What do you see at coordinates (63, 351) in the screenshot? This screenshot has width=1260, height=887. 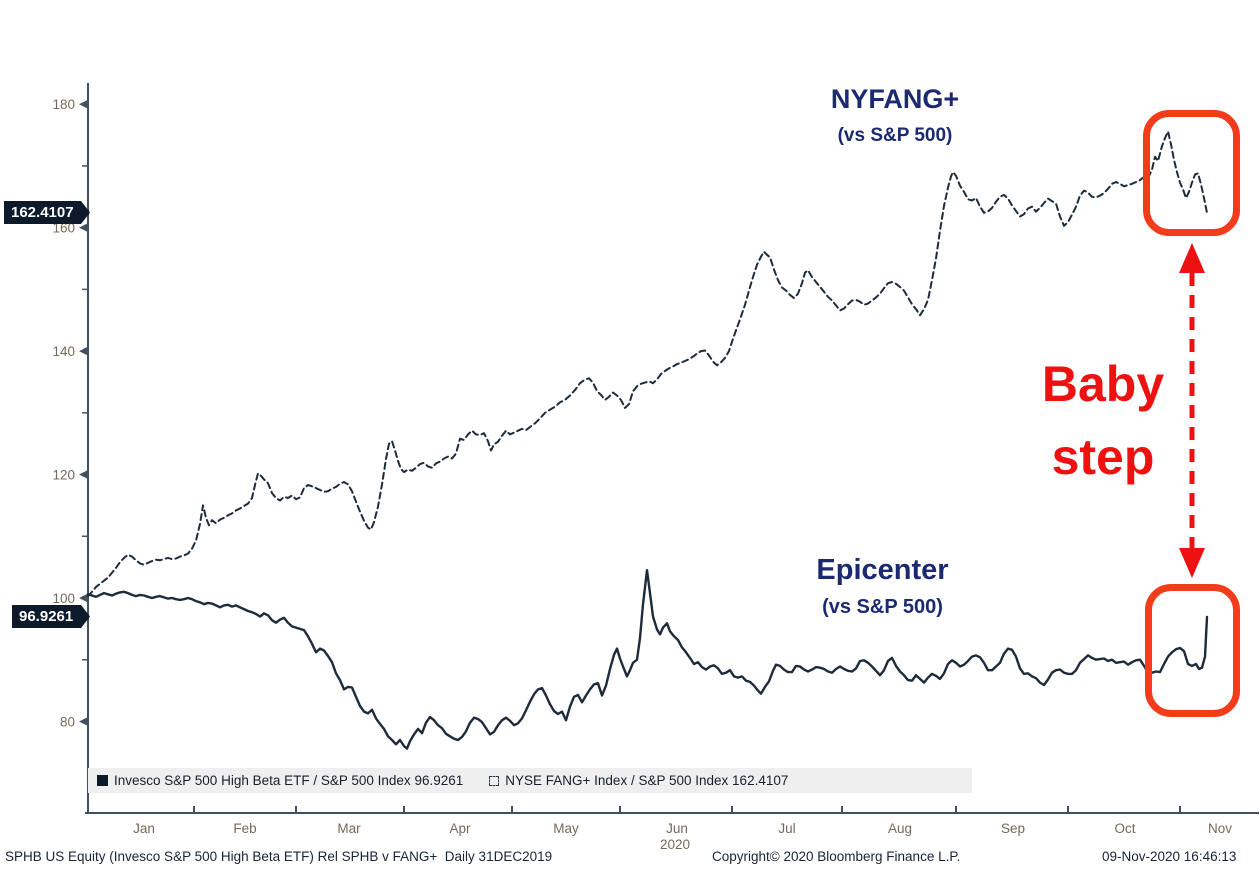 I see `y-axis-tick-label: 140` at bounding box center [63, 351].